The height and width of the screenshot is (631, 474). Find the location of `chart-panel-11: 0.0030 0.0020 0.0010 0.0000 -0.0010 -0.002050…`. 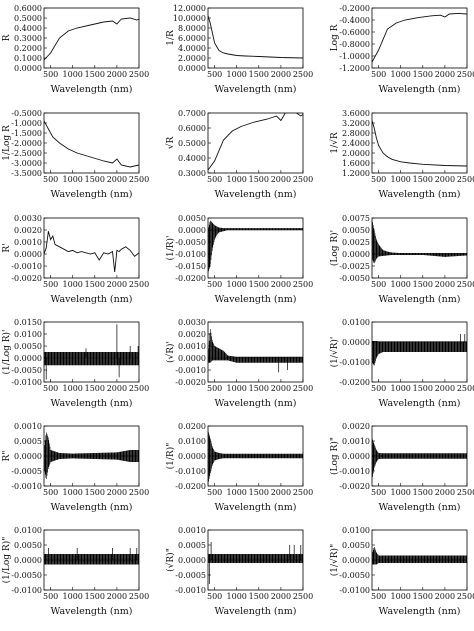

chart-panel-11: 0.0030 0.0020 0.0010 0.0000 -0.0010 -0.002050… is located at coordinates (239, 363).